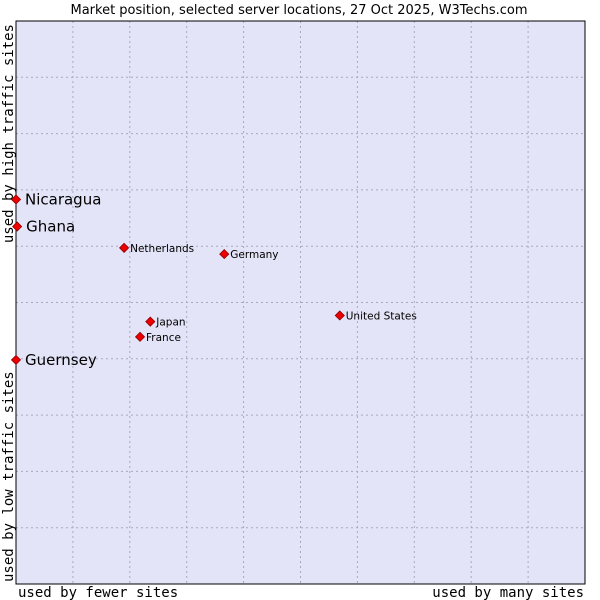  What do you see at coordinates (61, 360) in the screenshot?
I see `point-label-guernsey: Guernsey` at bounding box center [61, 360].